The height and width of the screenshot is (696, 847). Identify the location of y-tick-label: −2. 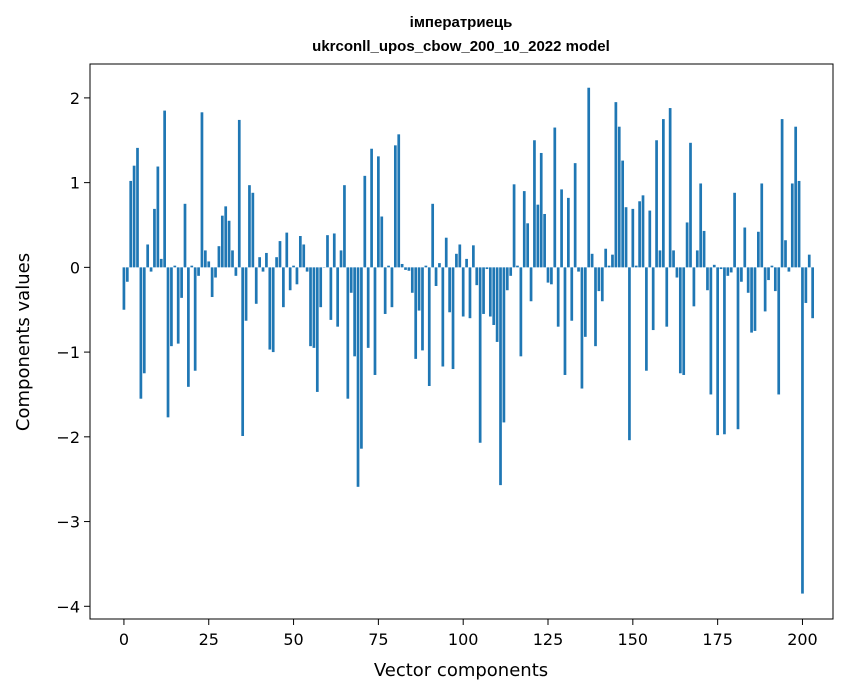
(68, 437).